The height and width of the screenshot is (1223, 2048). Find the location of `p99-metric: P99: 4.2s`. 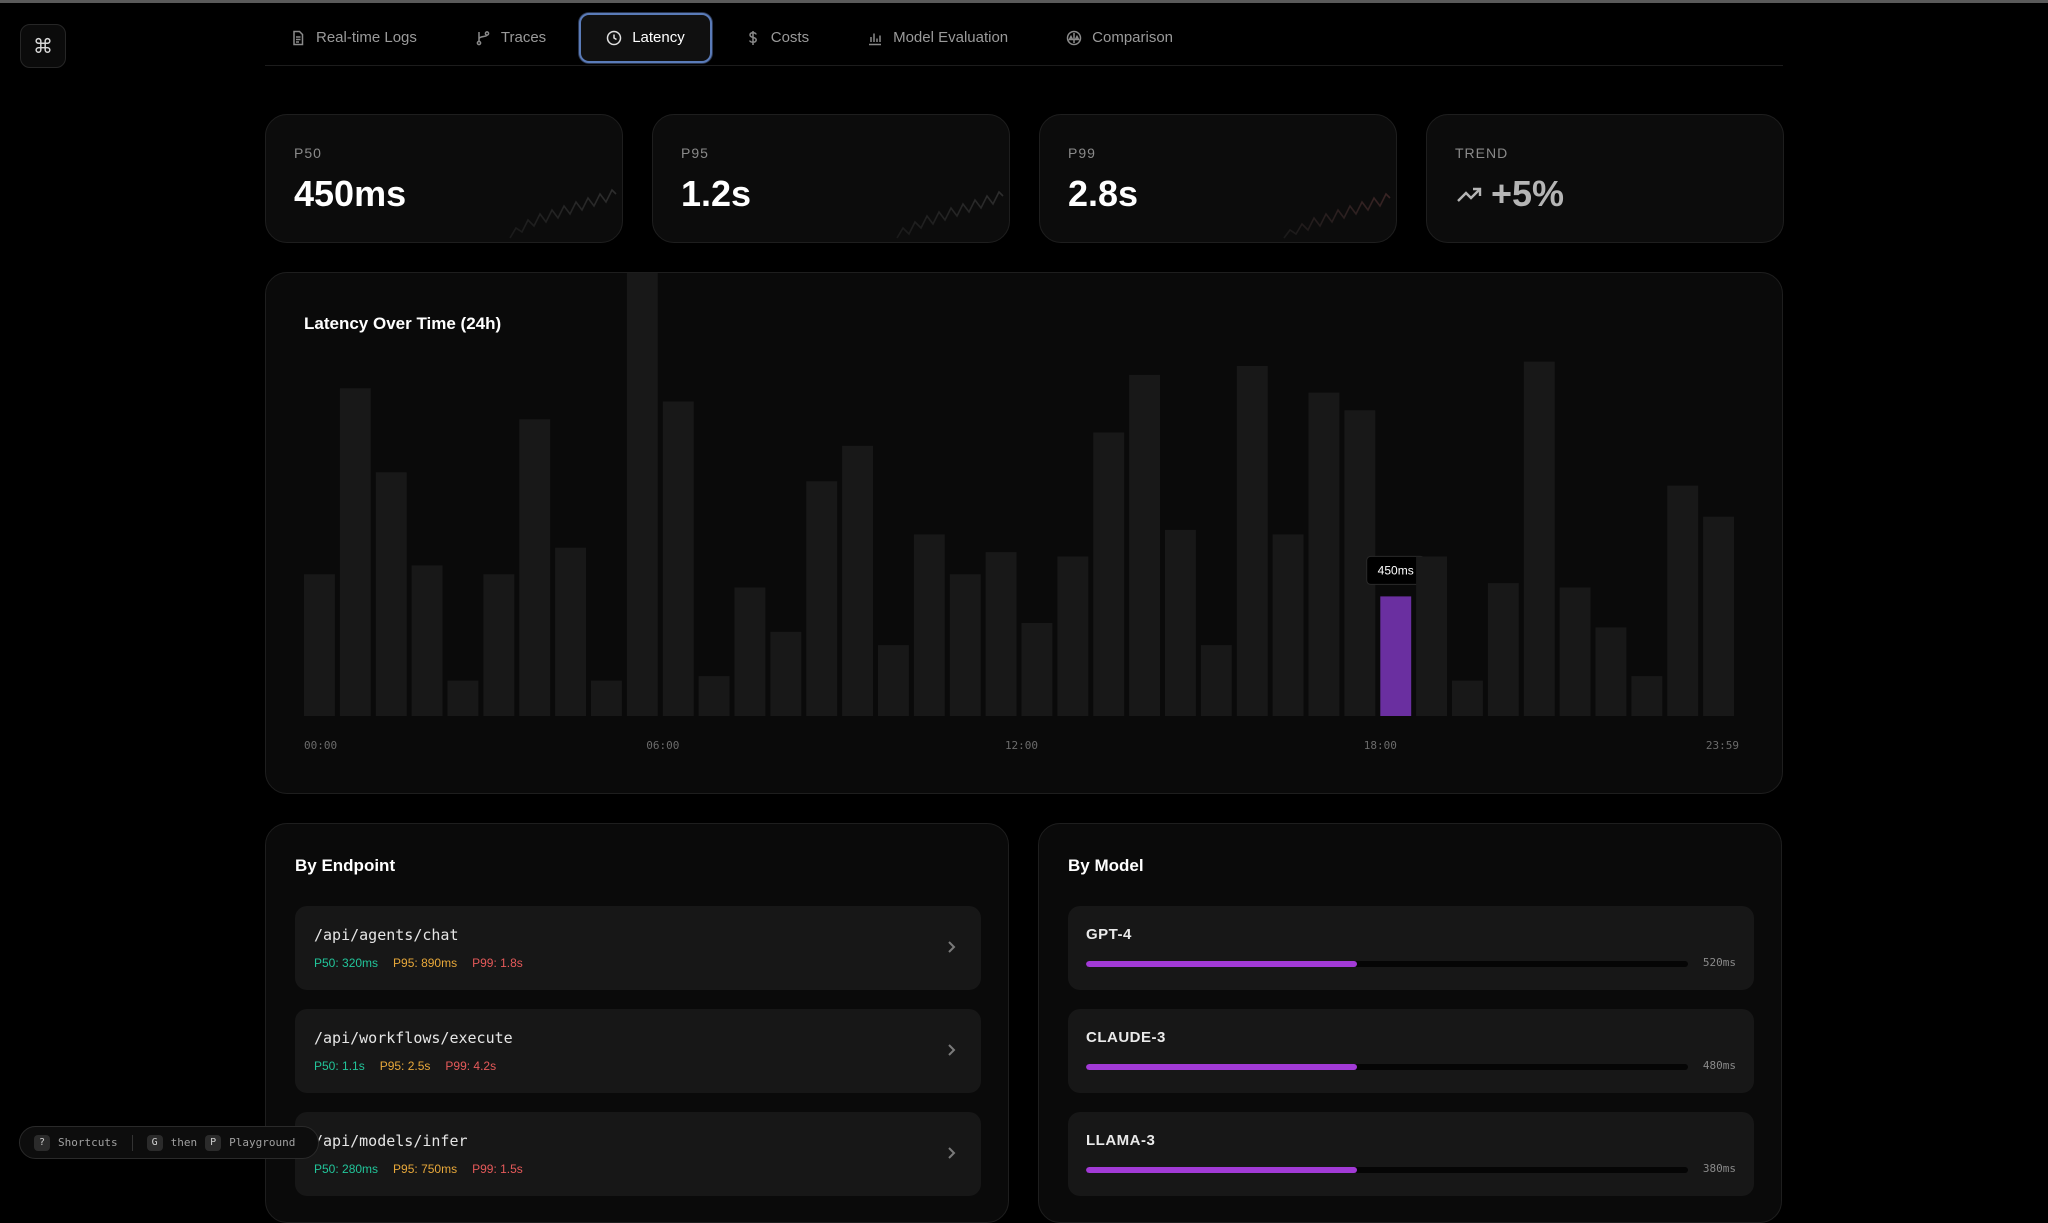

p99-metric: P99: 4.2s is located at coordinates (471, 1066).